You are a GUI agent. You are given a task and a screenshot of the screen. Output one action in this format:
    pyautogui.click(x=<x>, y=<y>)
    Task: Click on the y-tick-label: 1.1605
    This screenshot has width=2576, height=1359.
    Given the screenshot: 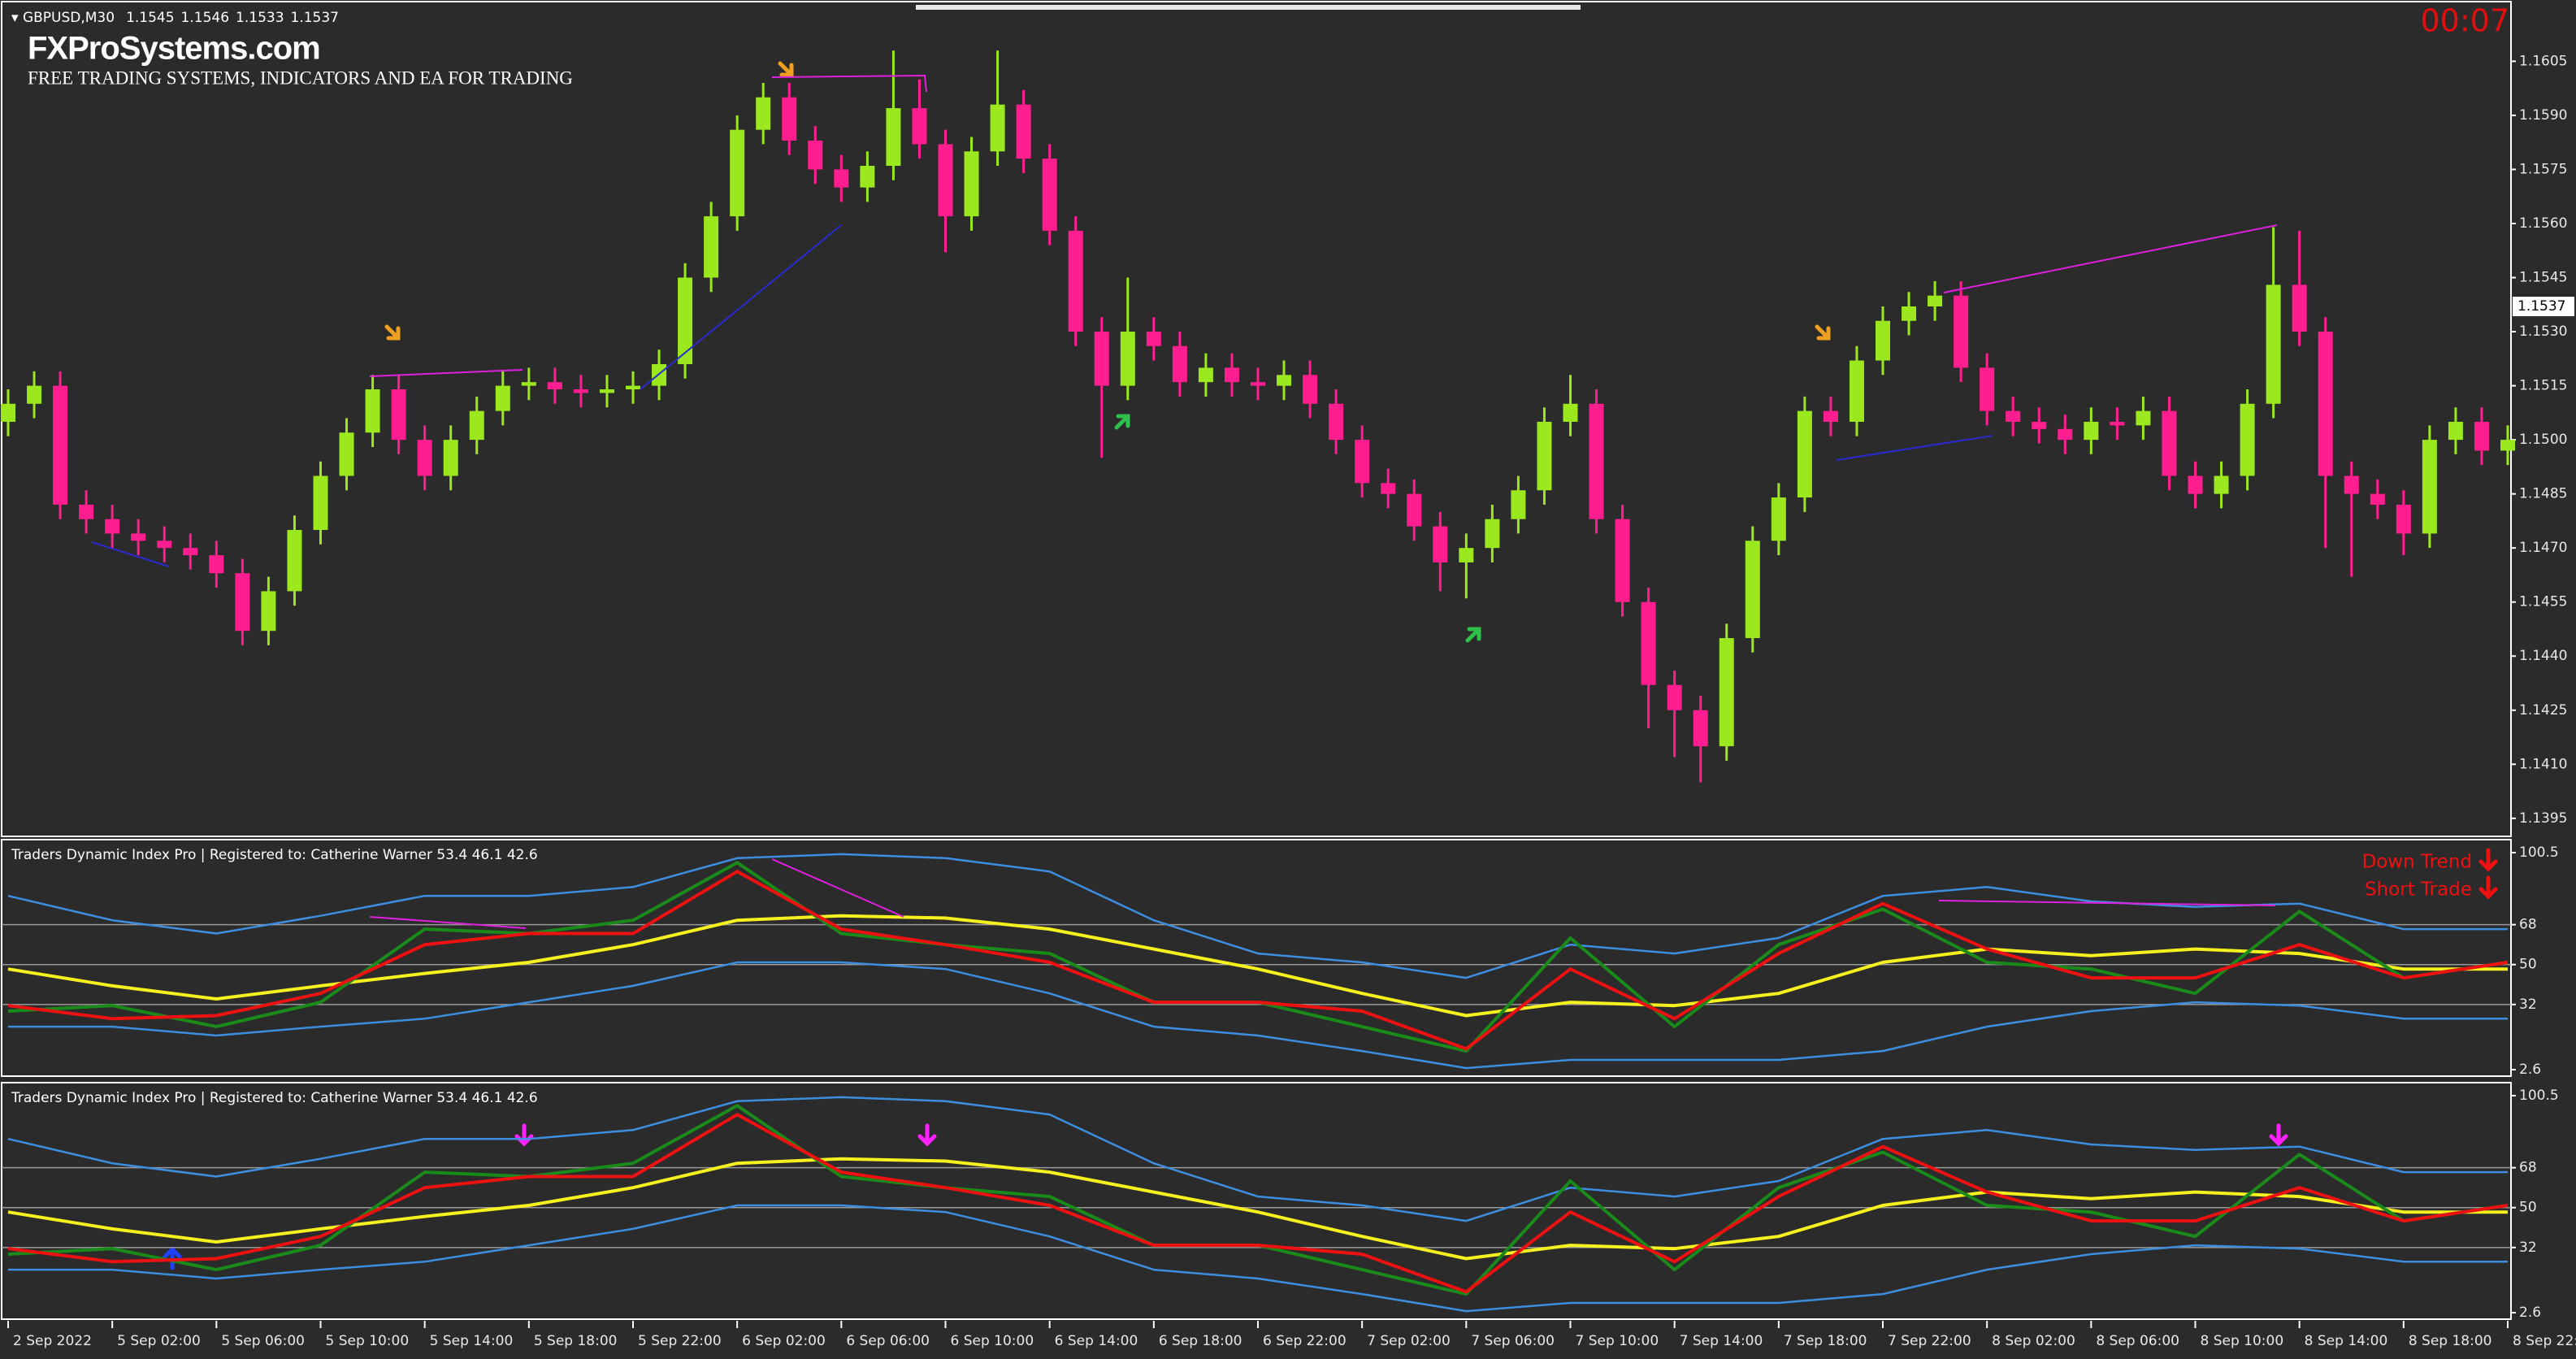 What is the action you would take?
    pyautogui.click(x=2543, y=61)
    